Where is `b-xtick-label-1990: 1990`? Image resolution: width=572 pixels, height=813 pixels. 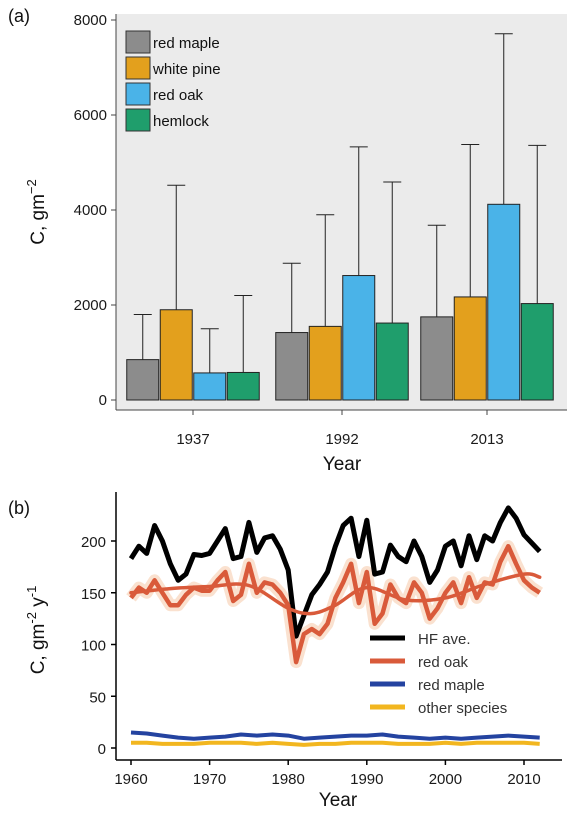 b-xtick-label-1990: 1990 is located at coordinates (366, 779).